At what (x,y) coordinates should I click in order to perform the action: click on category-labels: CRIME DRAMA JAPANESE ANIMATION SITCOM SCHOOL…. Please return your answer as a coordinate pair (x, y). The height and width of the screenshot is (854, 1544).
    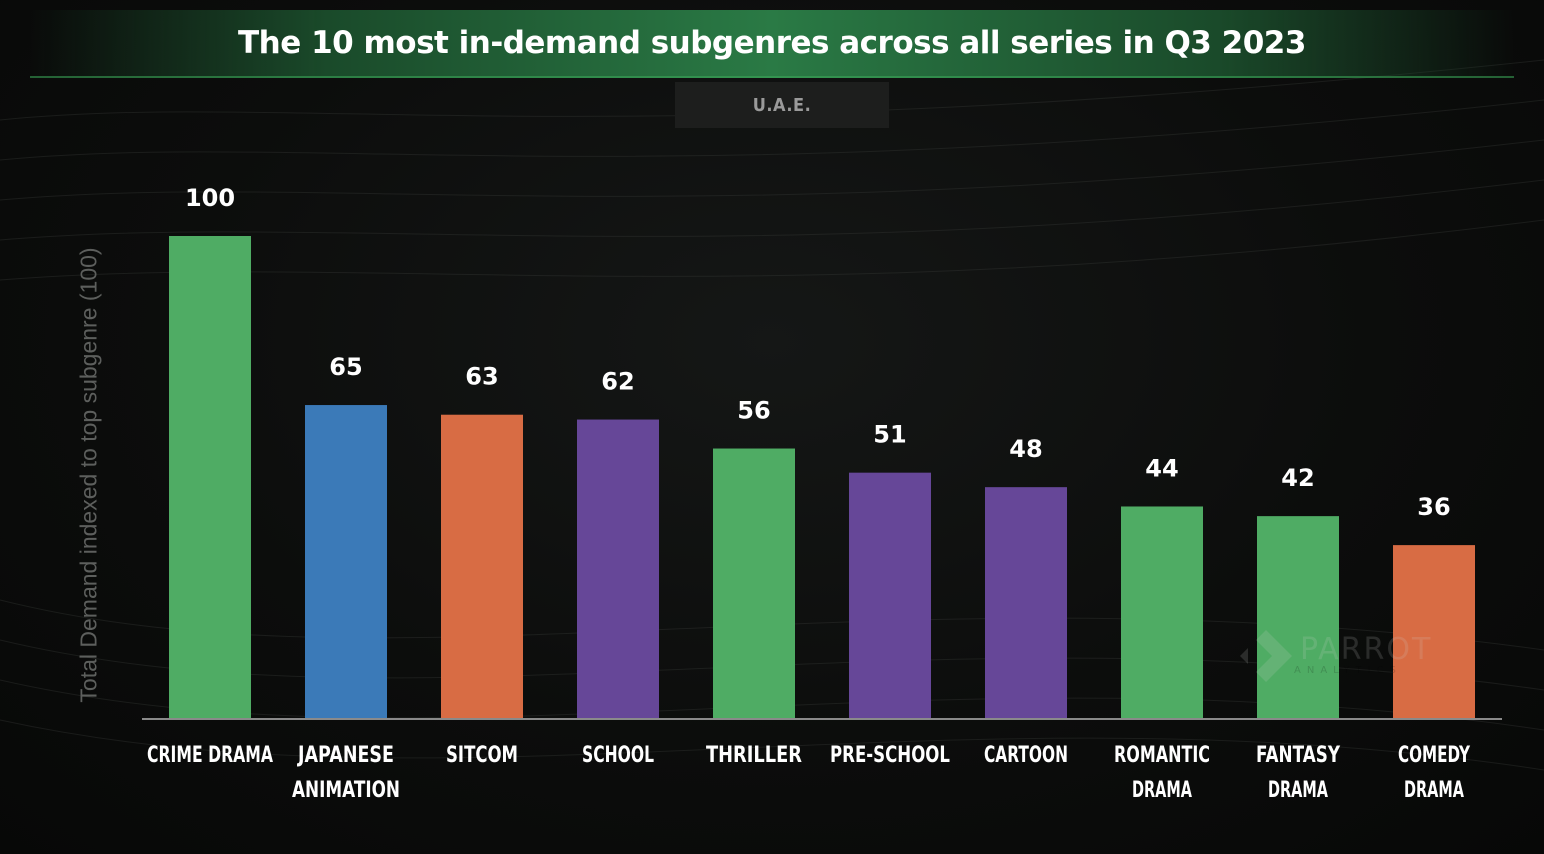
    Looking at the image, I should click on (809, 773).